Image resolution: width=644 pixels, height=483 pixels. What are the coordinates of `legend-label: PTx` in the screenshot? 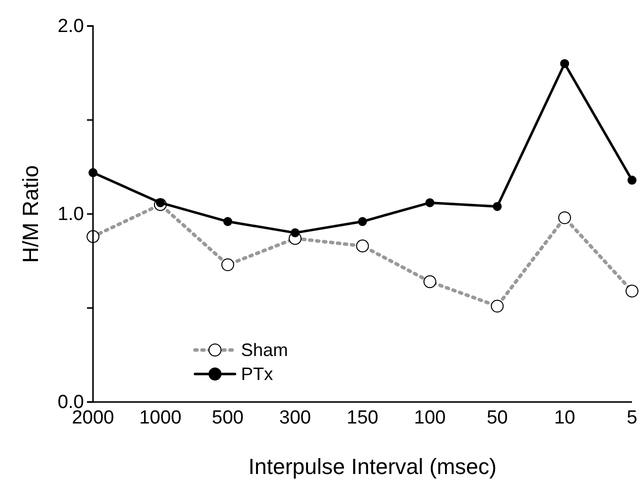 It's located at (257, 374).